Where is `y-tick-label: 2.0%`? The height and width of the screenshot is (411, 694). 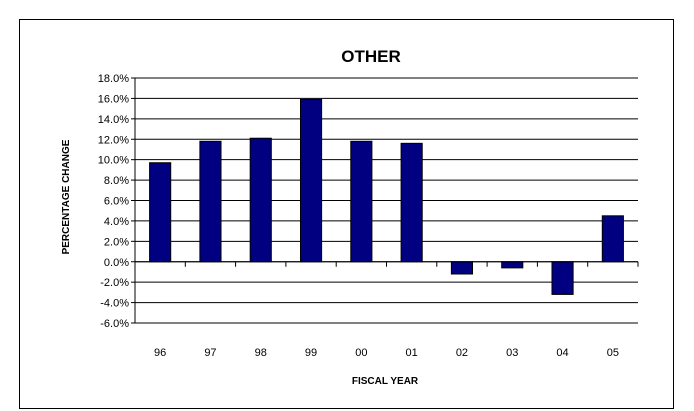
y-tick-label: 2.0% is located at coordinates (116, 242).